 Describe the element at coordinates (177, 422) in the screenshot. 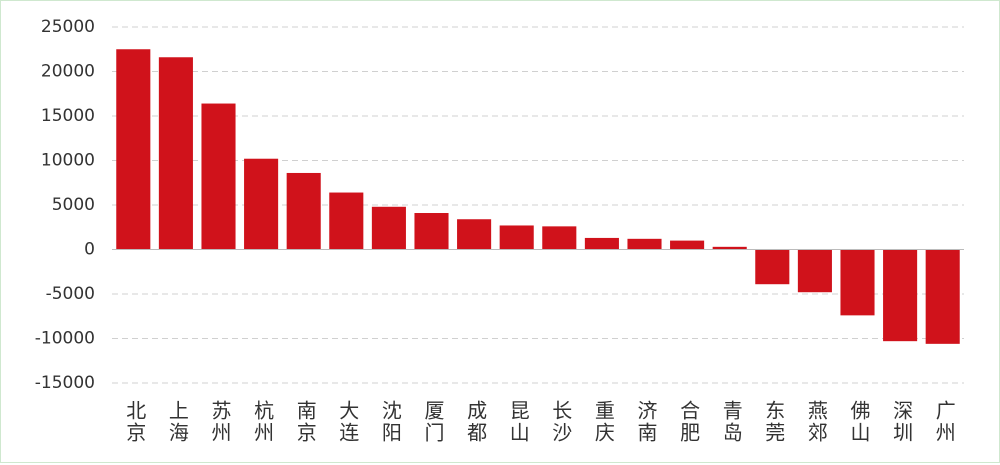

I see `x-tick-label: 上海` at that location.